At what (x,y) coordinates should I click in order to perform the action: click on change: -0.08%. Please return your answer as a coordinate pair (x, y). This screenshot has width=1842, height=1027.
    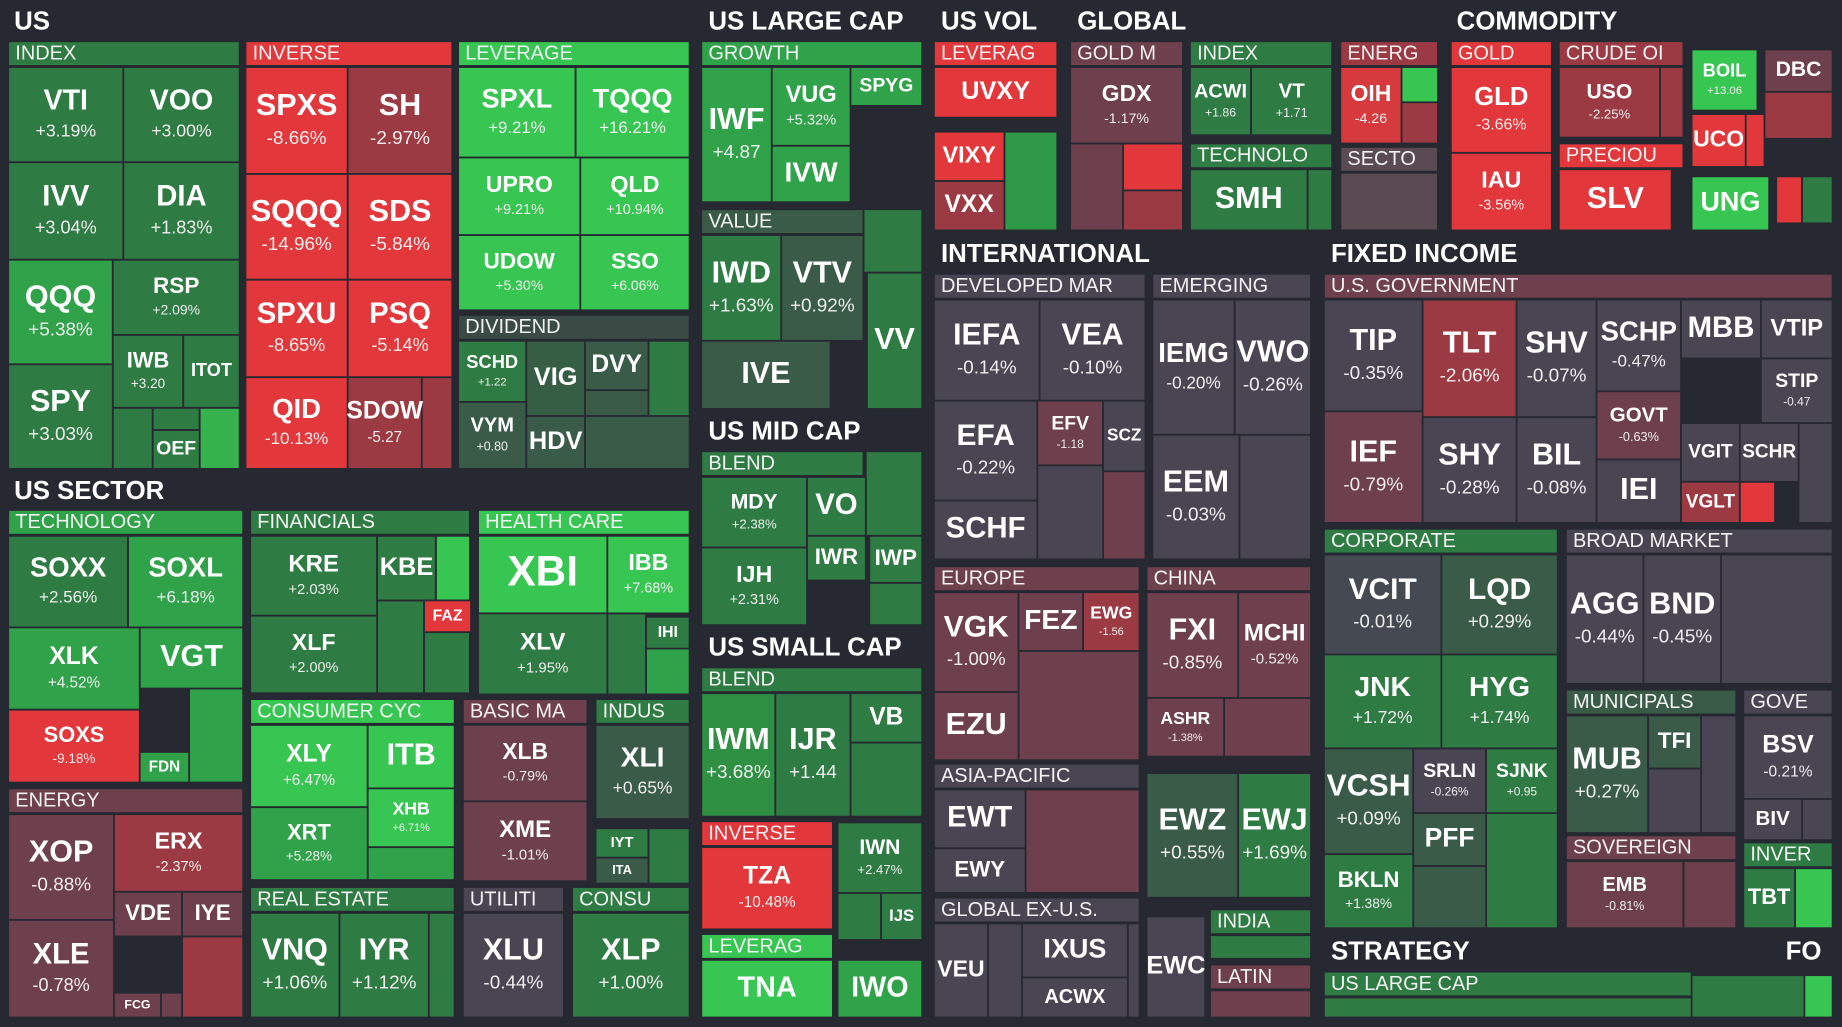
    Looking at the image, I should click on (1557, 487).